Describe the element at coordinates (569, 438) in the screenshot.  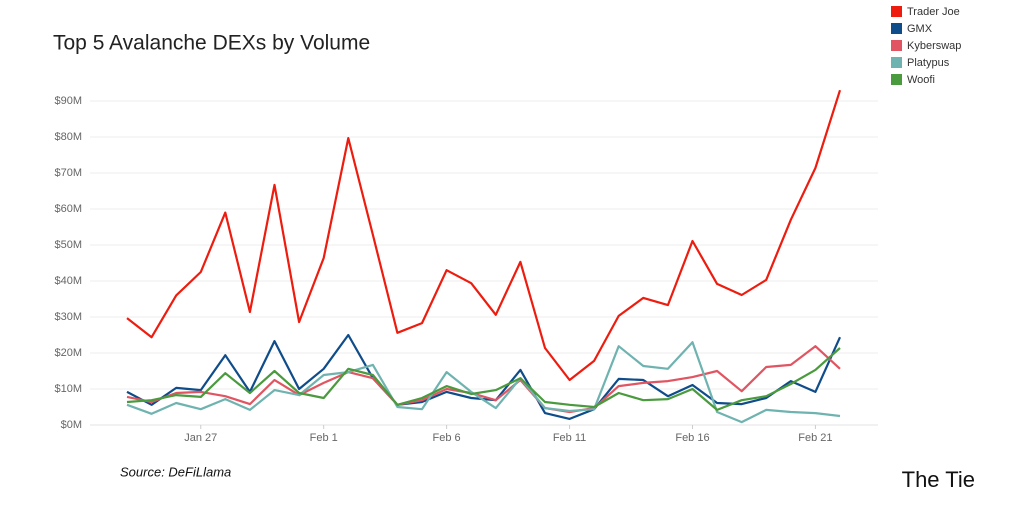
I see `x-tick-label: Feb 11` at that location.